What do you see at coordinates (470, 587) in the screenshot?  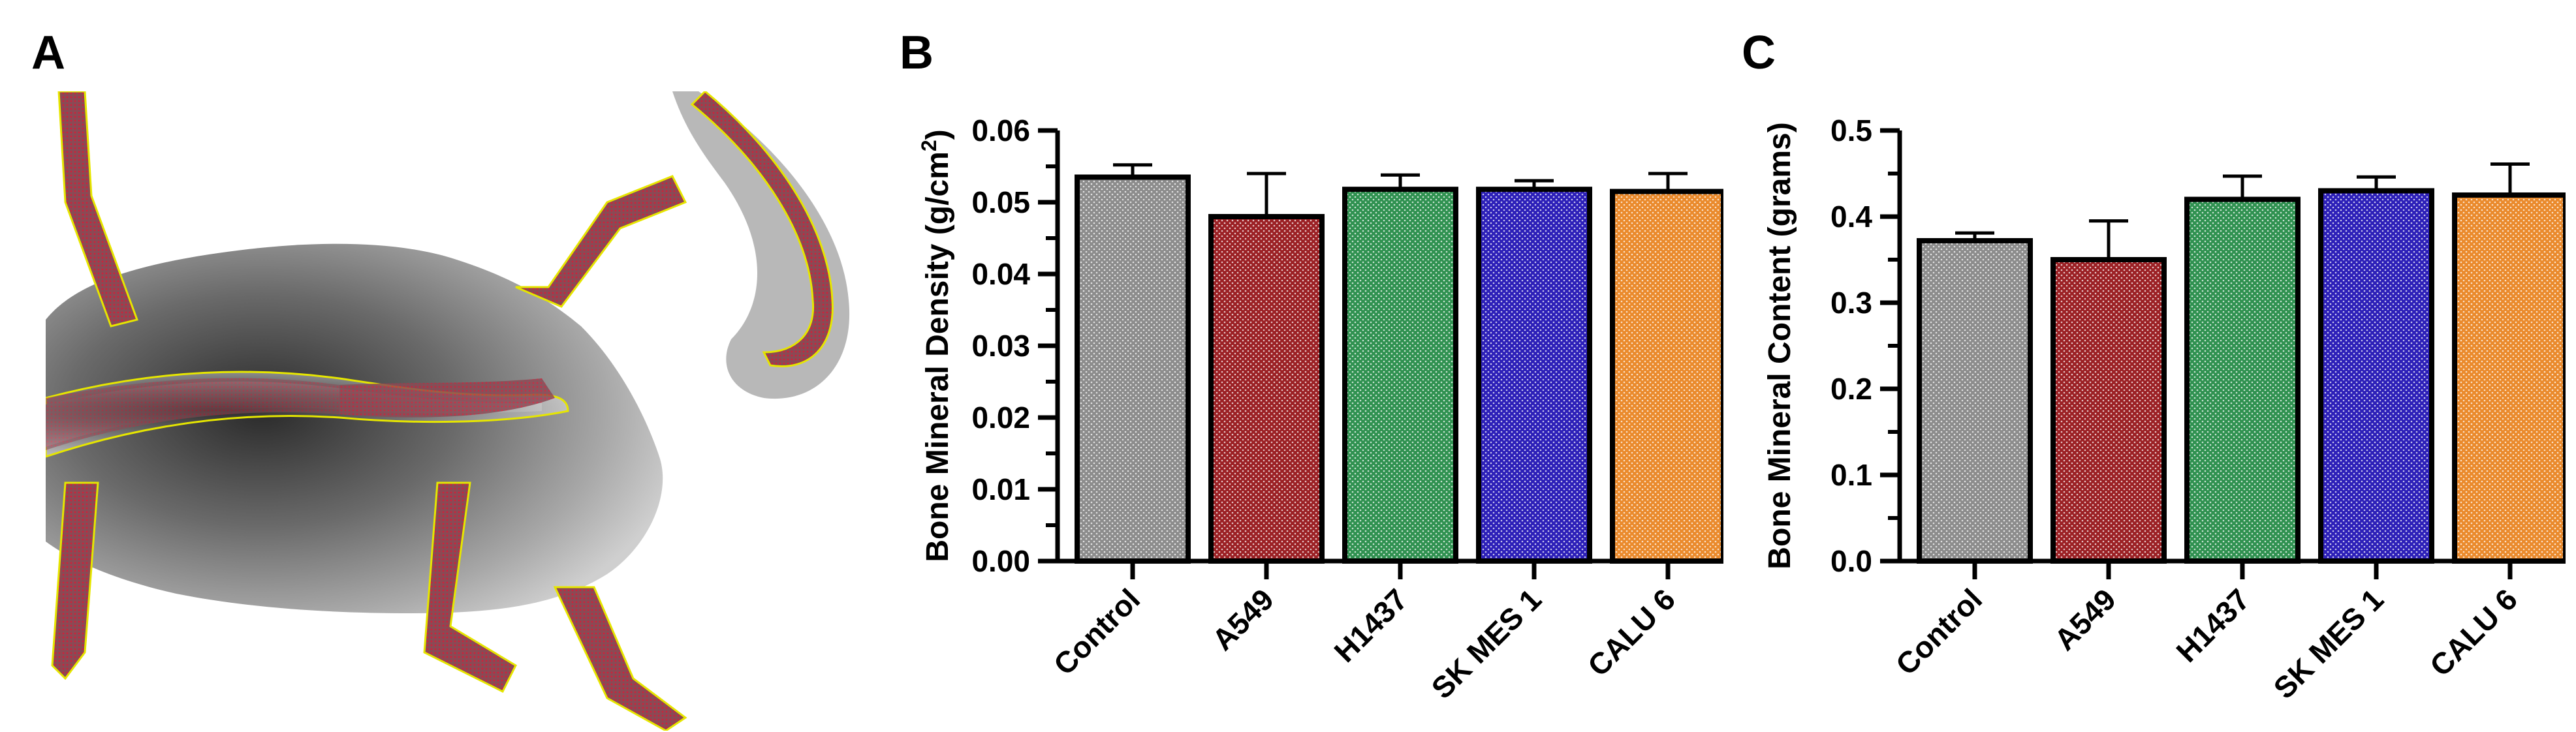 I see `hind-limb-lower` at bounding box center [470, 587].